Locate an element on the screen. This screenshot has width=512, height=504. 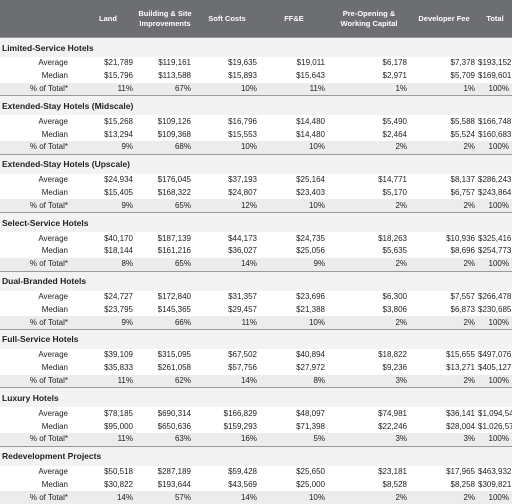
cell-value: $5,709 is located at coordinates (444, 76).